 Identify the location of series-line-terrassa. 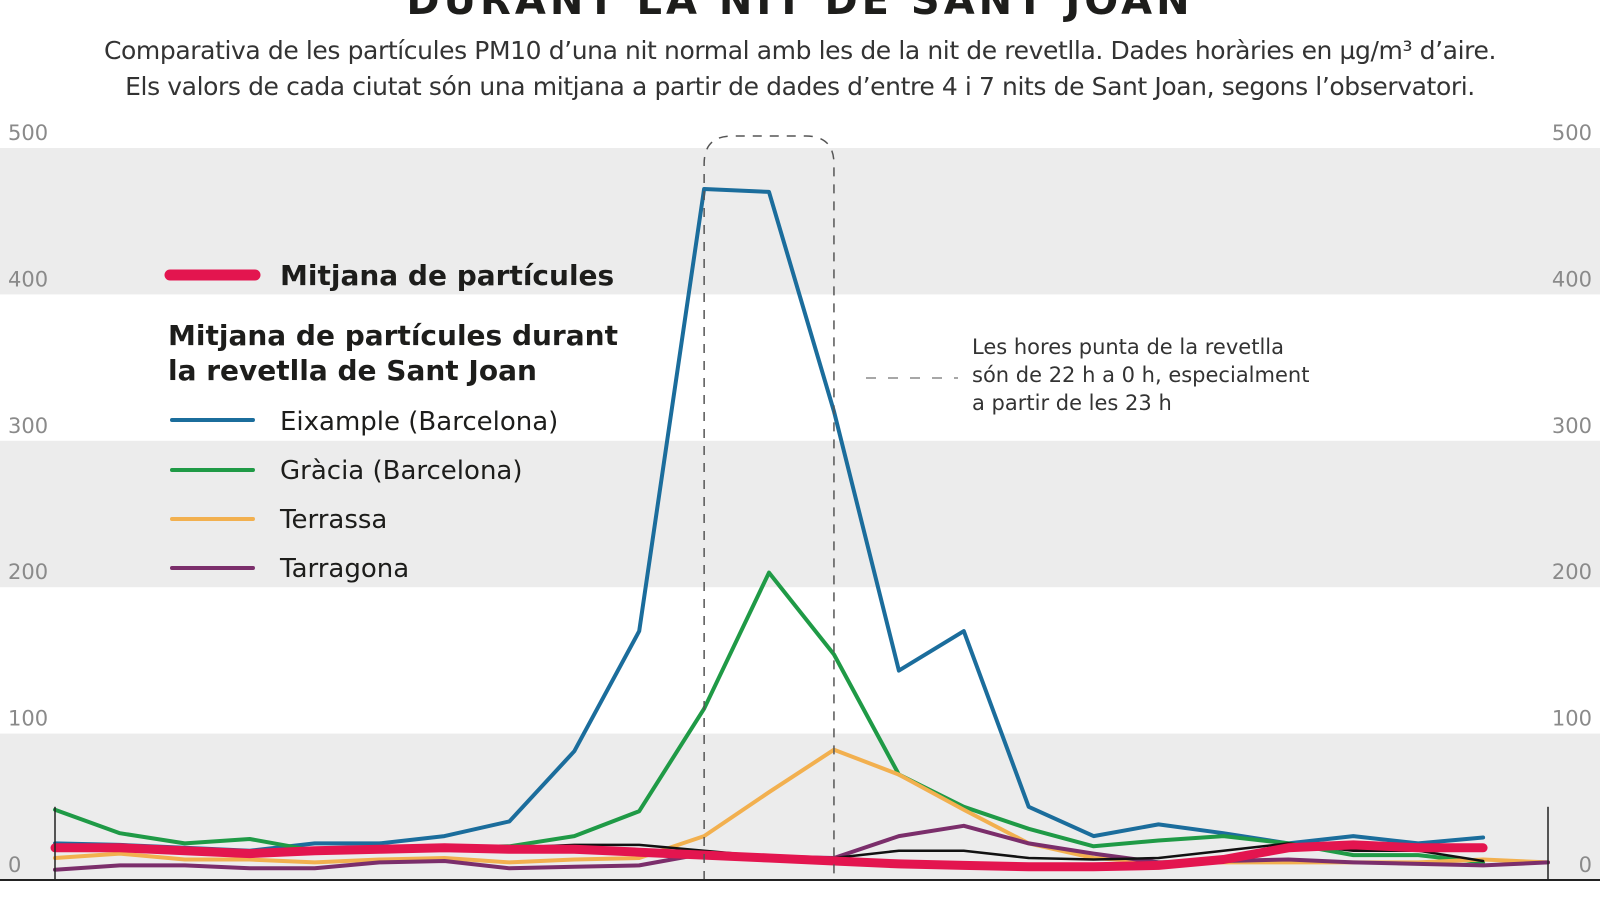
(801, 806).